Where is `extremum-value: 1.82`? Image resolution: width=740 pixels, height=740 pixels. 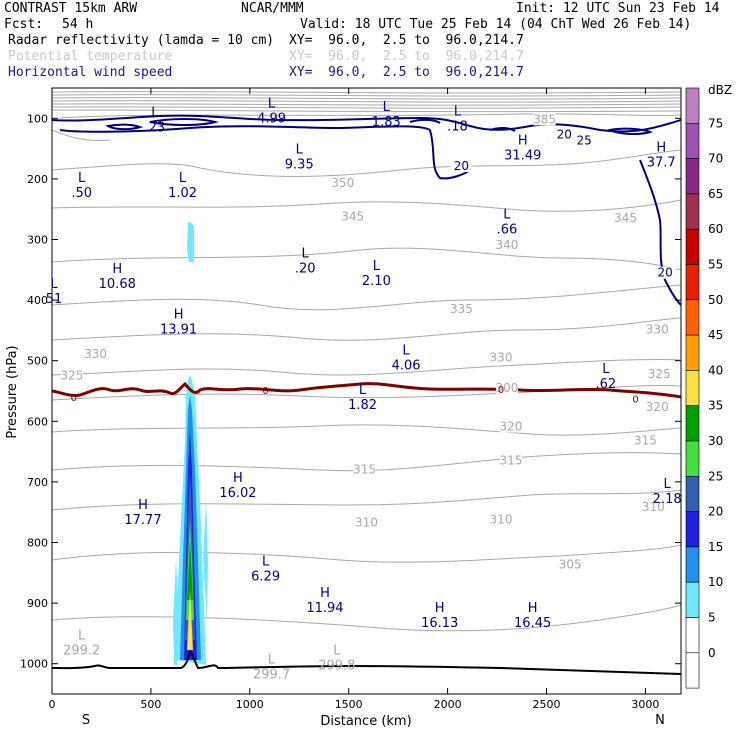
extremum-value: 1.82 is located at coordinates (362, 405).